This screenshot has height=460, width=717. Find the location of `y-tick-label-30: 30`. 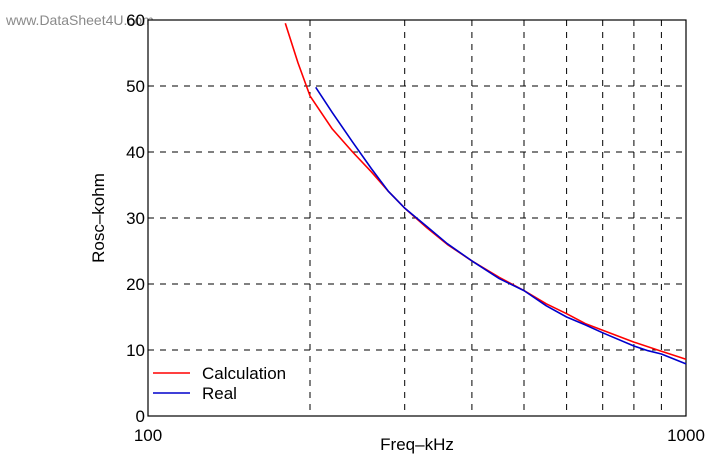

y-tick-label-30: 30 is located at coordinates (135, 218).